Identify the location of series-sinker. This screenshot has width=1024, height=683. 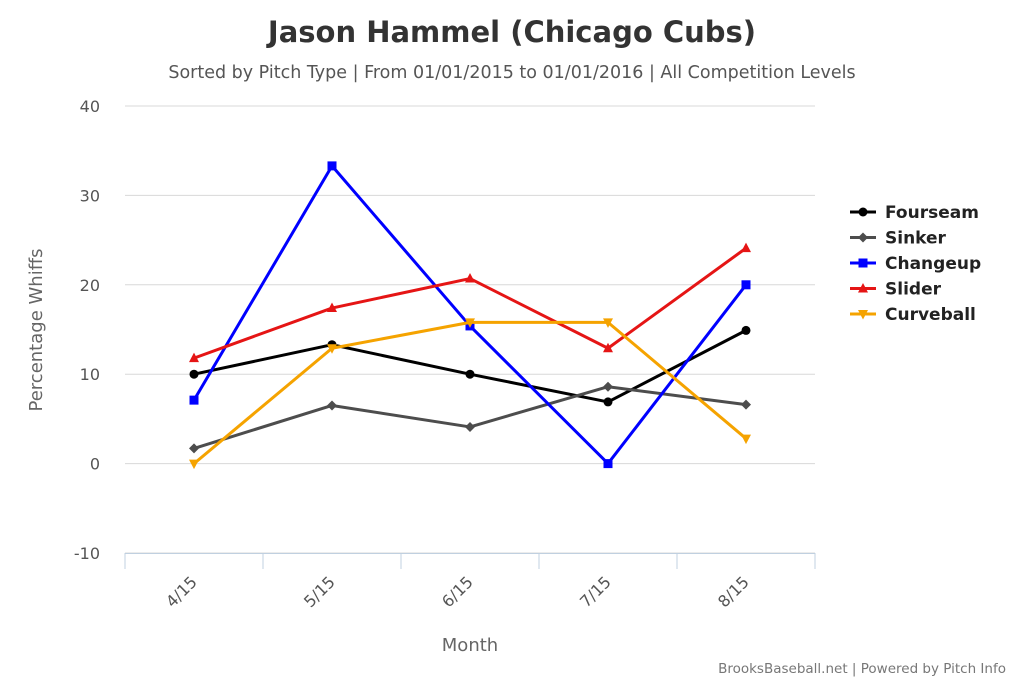
(470, 417).